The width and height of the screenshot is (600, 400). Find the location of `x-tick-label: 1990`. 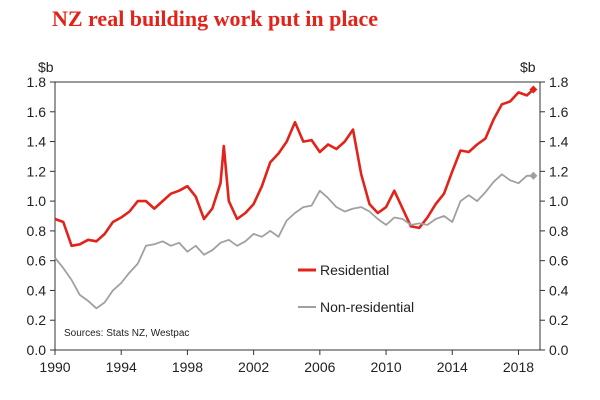

x-tick-label: 1990 is located at coordinates (54, 367).